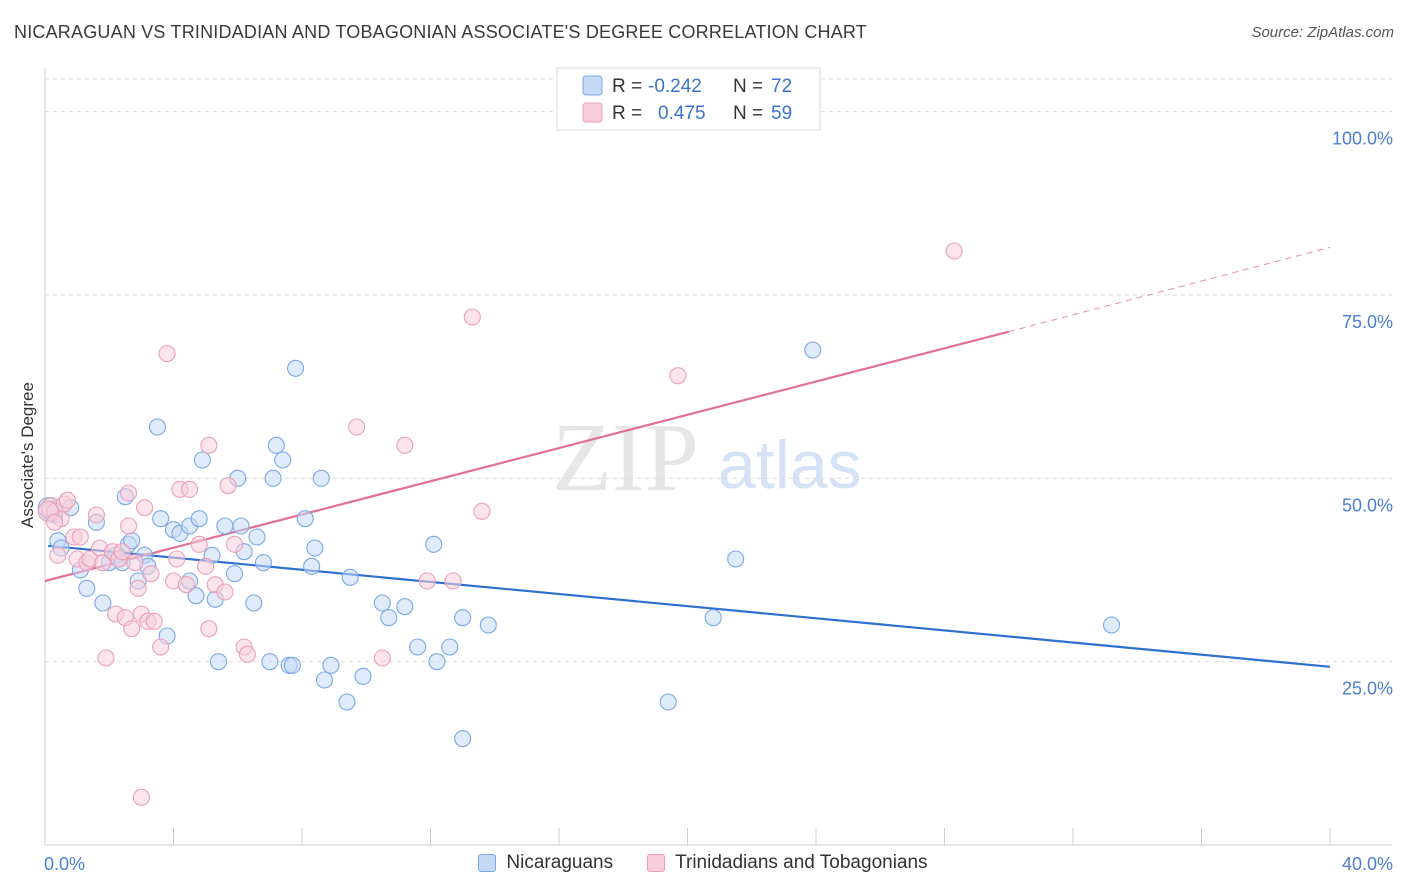  Describe the element at coordinates (682, 113) in the screenshot. I see `legend-r-value-2: 0.475` at that location.